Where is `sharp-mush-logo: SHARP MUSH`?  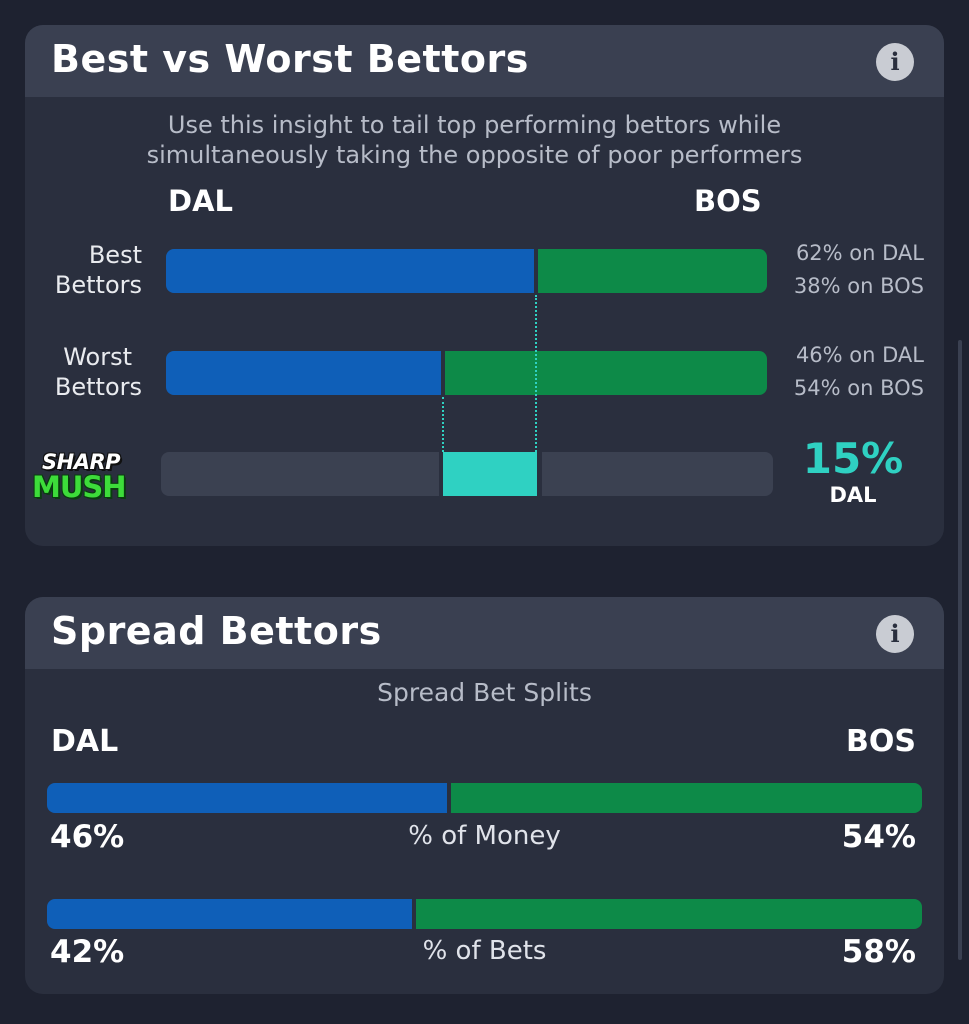
sharp-mush-logo: SHARP MUSH is located at coordinates (91, 481).